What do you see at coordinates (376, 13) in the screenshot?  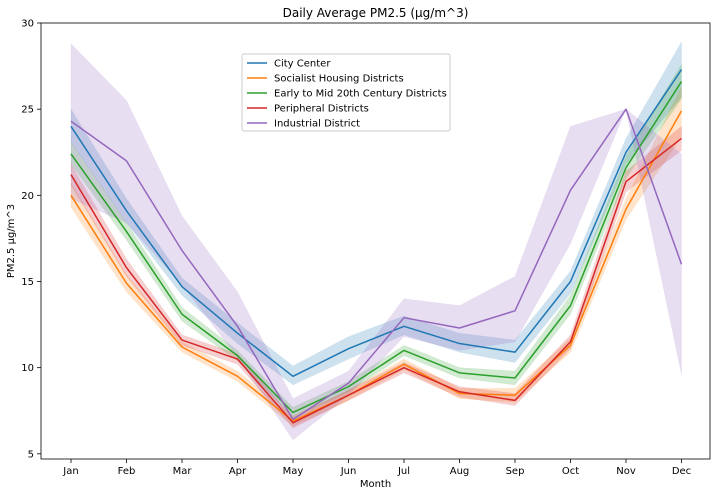 I see `chart-title: Daily Average PM2.5 (µg/m^3)` at bounding box center [376, 13].